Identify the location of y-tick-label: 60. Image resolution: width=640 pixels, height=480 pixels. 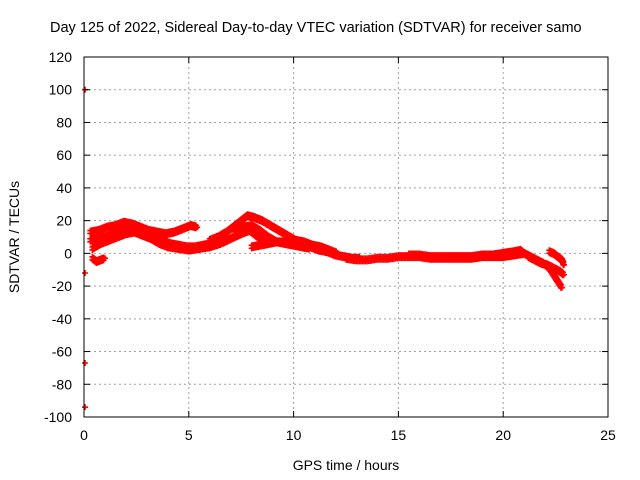
(64, 155).